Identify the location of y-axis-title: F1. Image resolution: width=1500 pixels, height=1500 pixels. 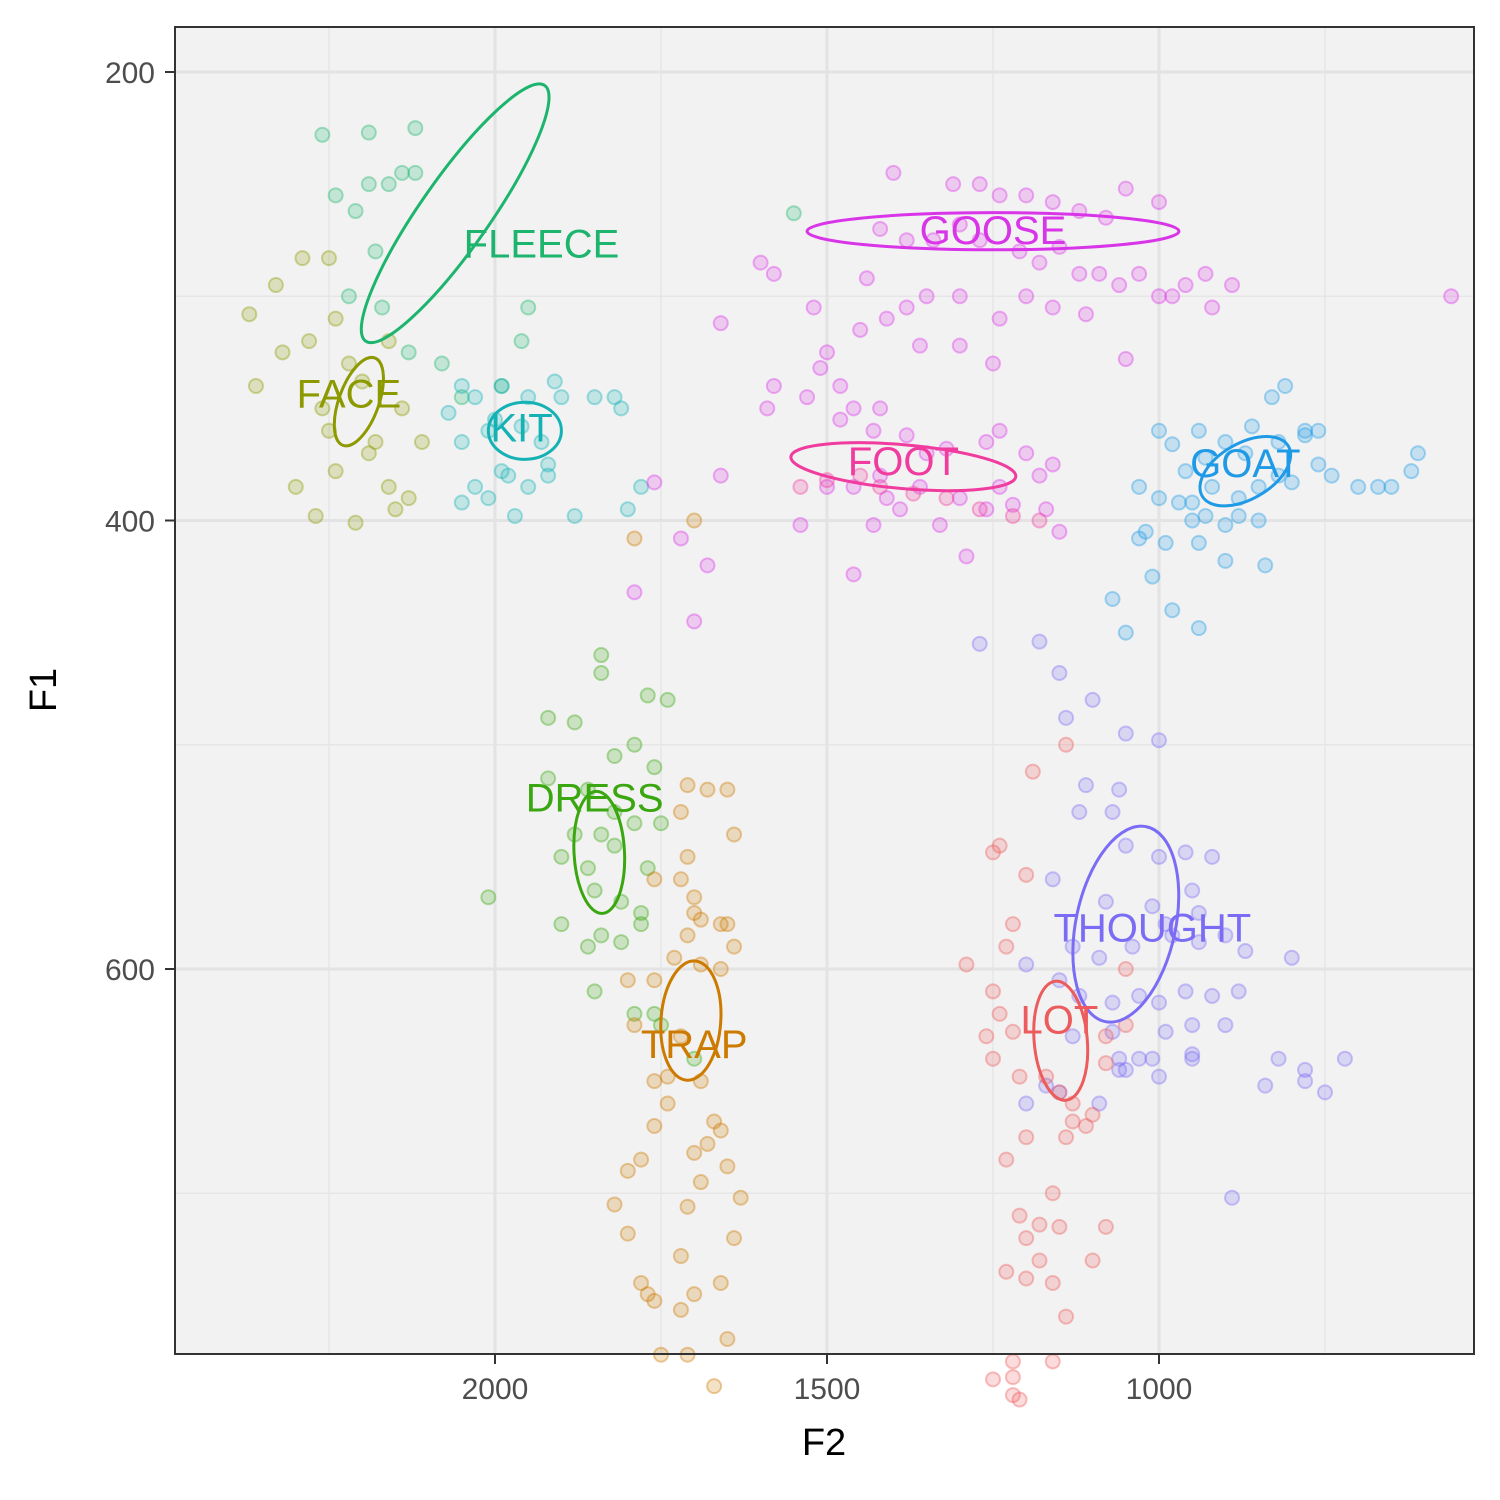
(44, 690).